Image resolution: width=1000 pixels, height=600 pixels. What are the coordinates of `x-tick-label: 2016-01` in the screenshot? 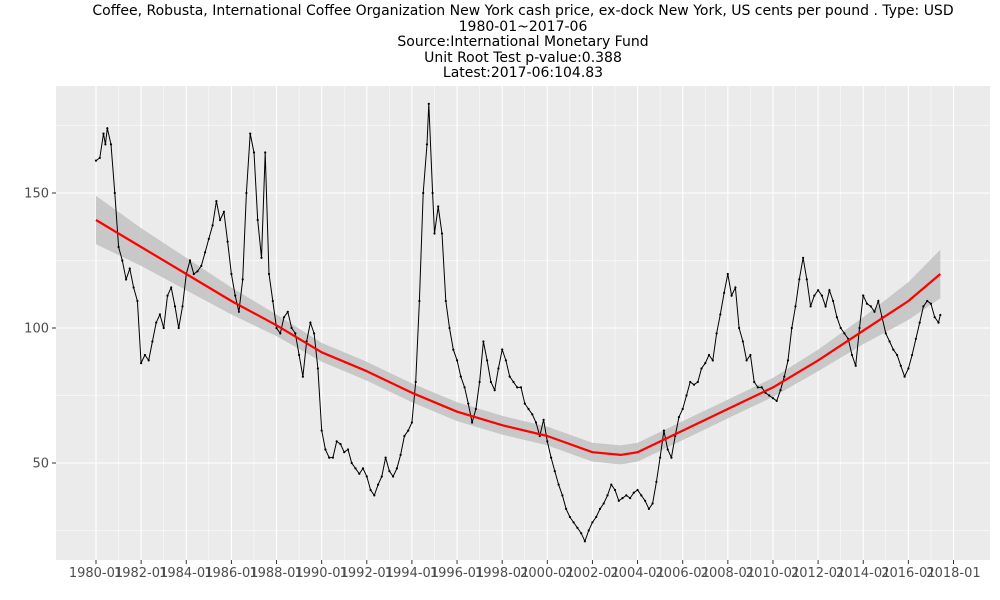 It's located at (908, 573).